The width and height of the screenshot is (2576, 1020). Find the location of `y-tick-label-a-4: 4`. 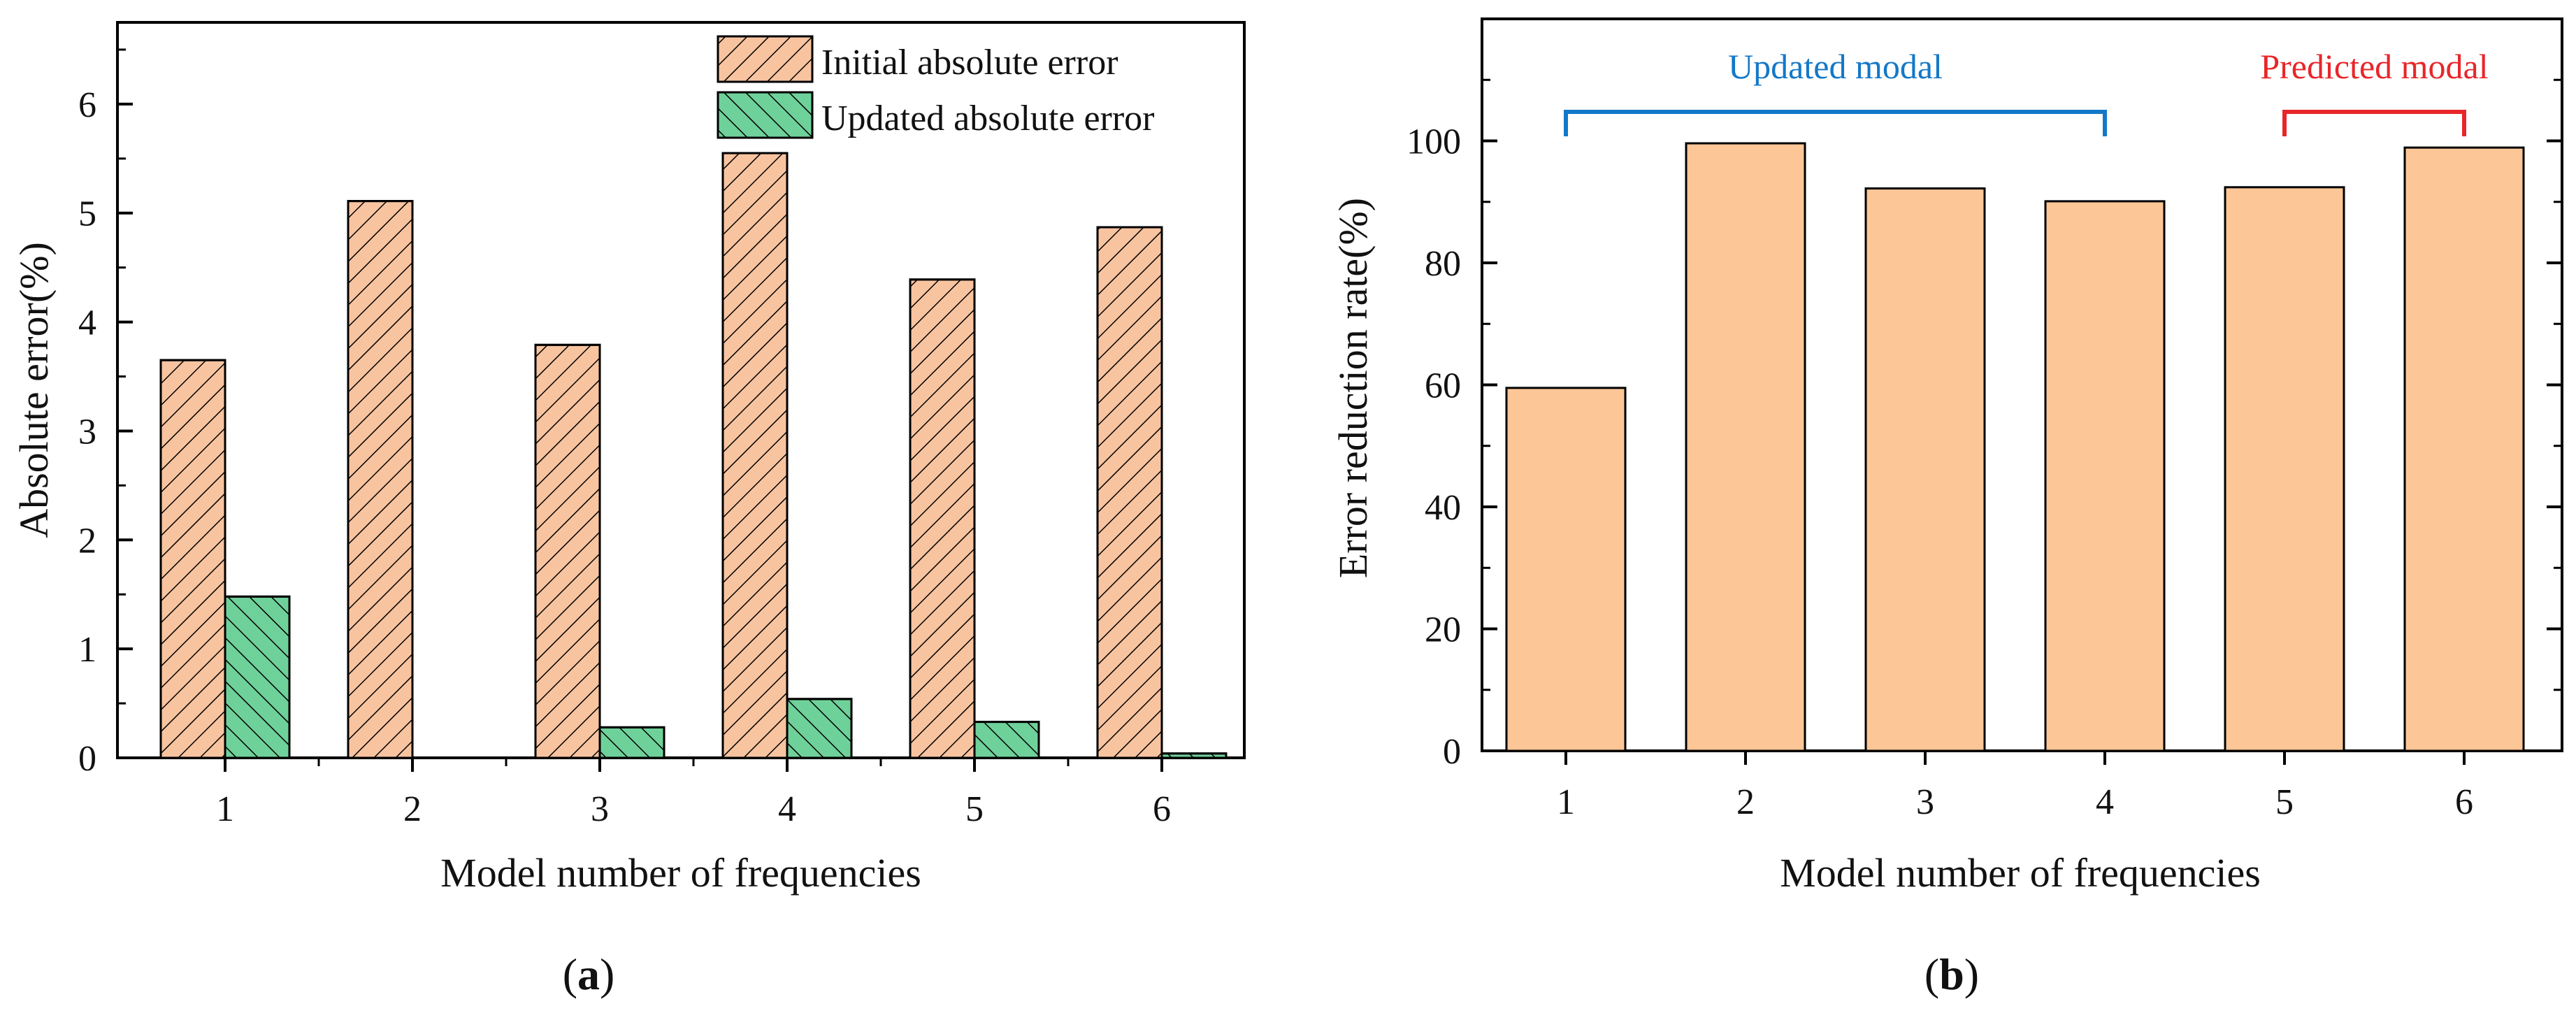

y-tick-label-a-4: 4 is located at coordinates (87, 323).